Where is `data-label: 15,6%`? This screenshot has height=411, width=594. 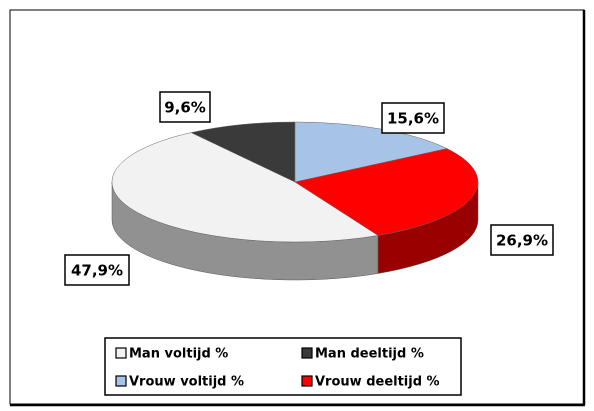 data-label: 15,6% is located at coordinates (413, 119).